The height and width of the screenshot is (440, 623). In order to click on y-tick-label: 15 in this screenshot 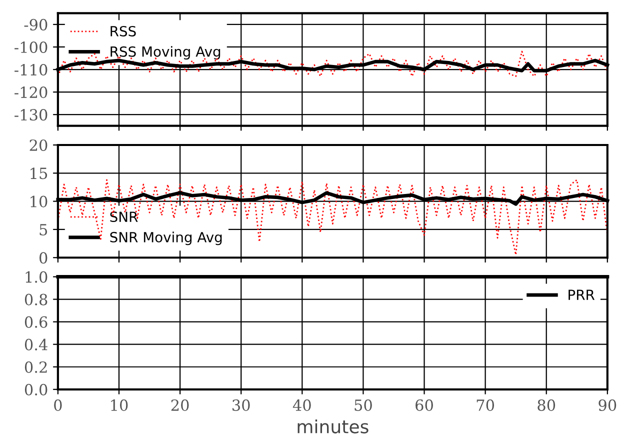, I will do `click(39, 174)`.